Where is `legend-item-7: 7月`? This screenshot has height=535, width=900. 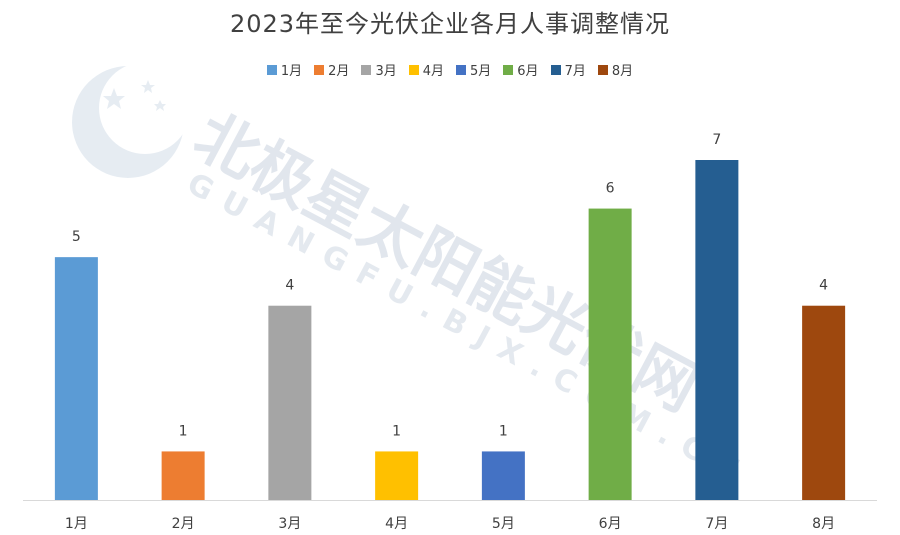 legend-item-7: 7月 is located at coordinates (568, 69).